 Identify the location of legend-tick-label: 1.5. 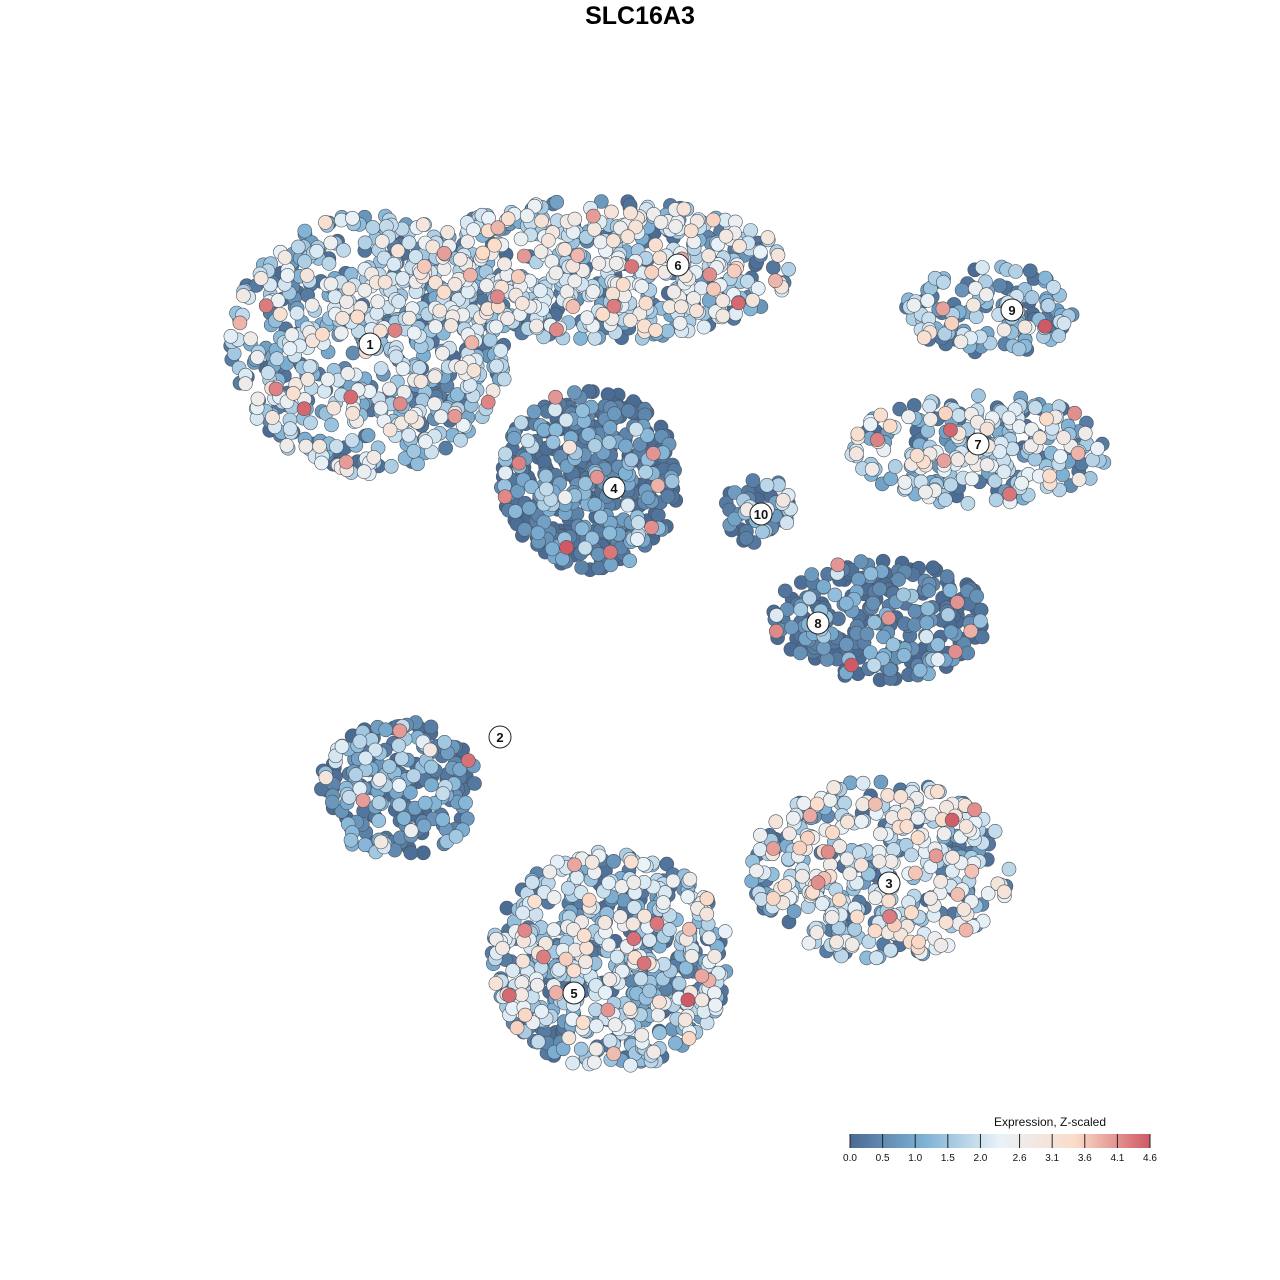
(947, 1158).